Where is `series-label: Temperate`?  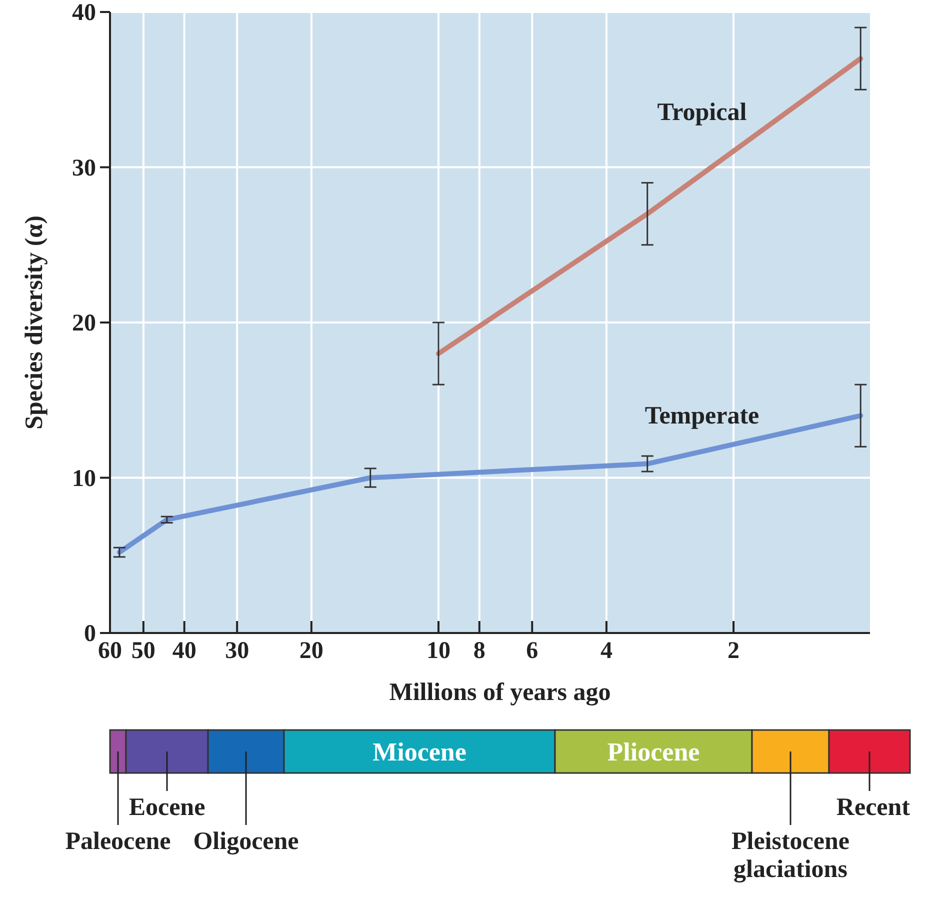 series-label: Temperate is located at coordinates (702, 416).